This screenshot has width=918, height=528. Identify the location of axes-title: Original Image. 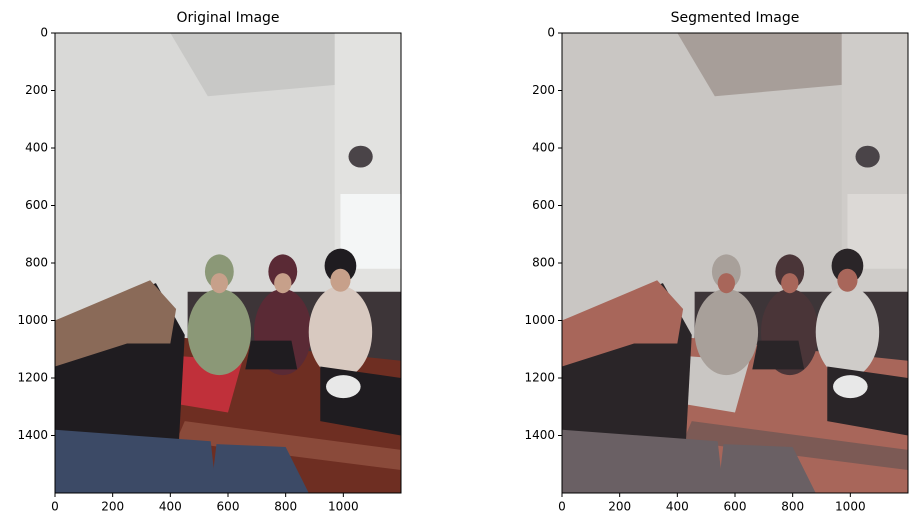
(227, 18).